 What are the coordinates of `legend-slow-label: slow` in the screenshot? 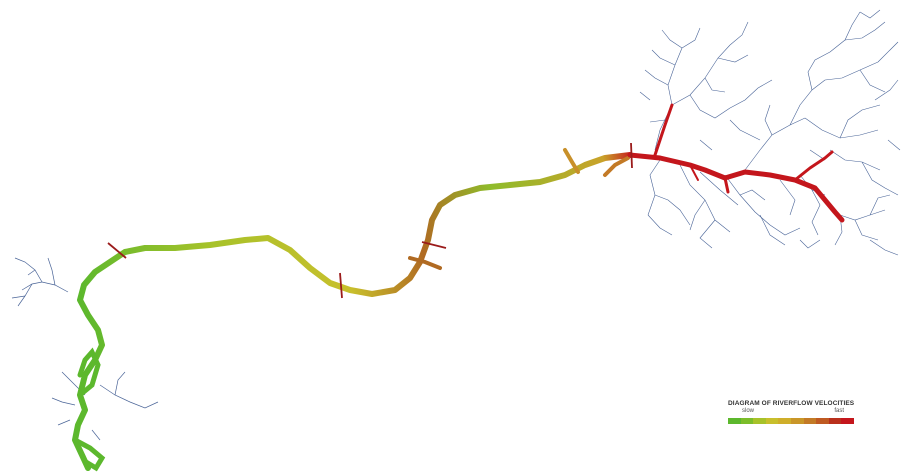 It's located at (748, 411).